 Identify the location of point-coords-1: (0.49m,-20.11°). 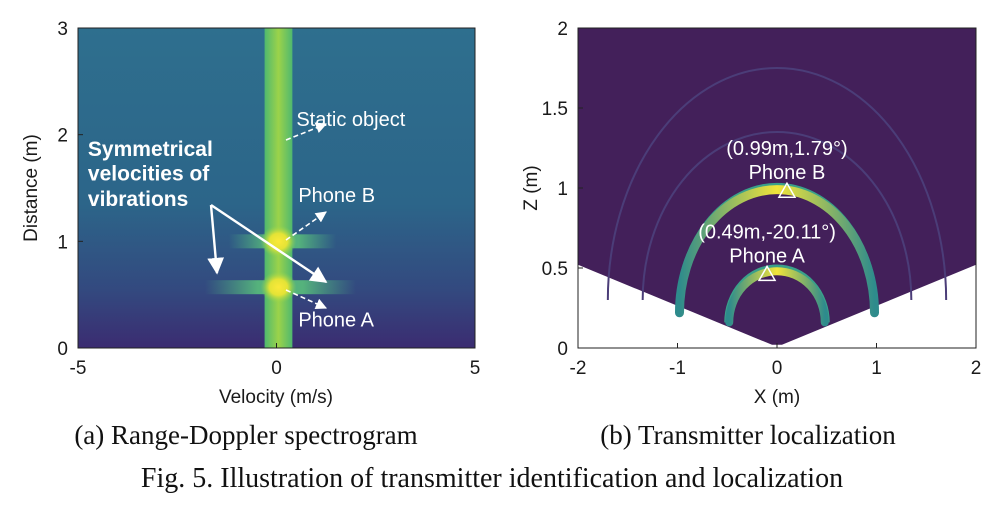
(767, 232).